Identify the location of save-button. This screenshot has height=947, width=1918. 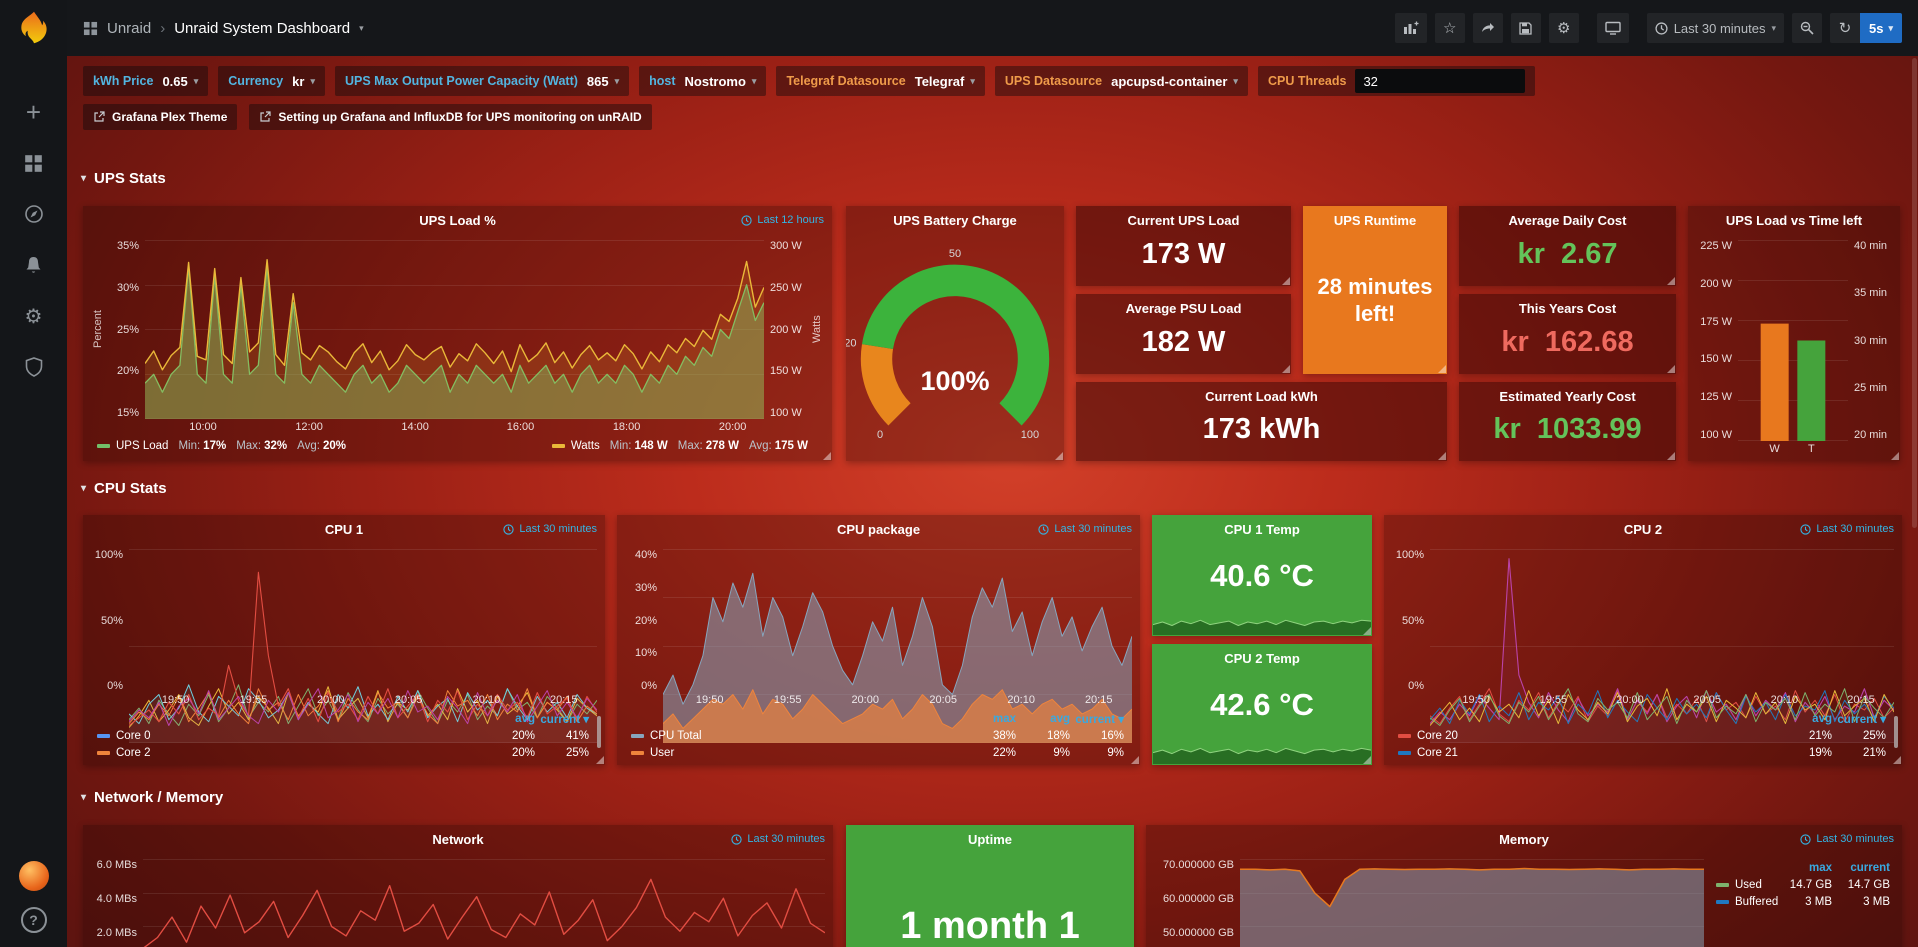
(1525, 28).